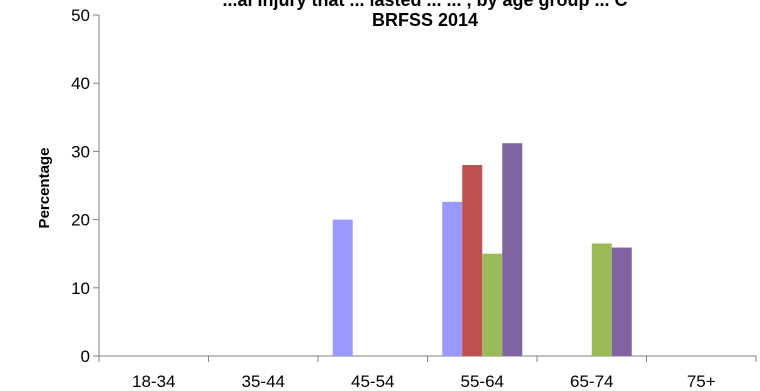 The height and width of the screenshot is (391, 760). What do you see at coordinates (153, 381) in the screenshot?
I see `x-tick-label: 18-34` at bounding box center [153, 381].